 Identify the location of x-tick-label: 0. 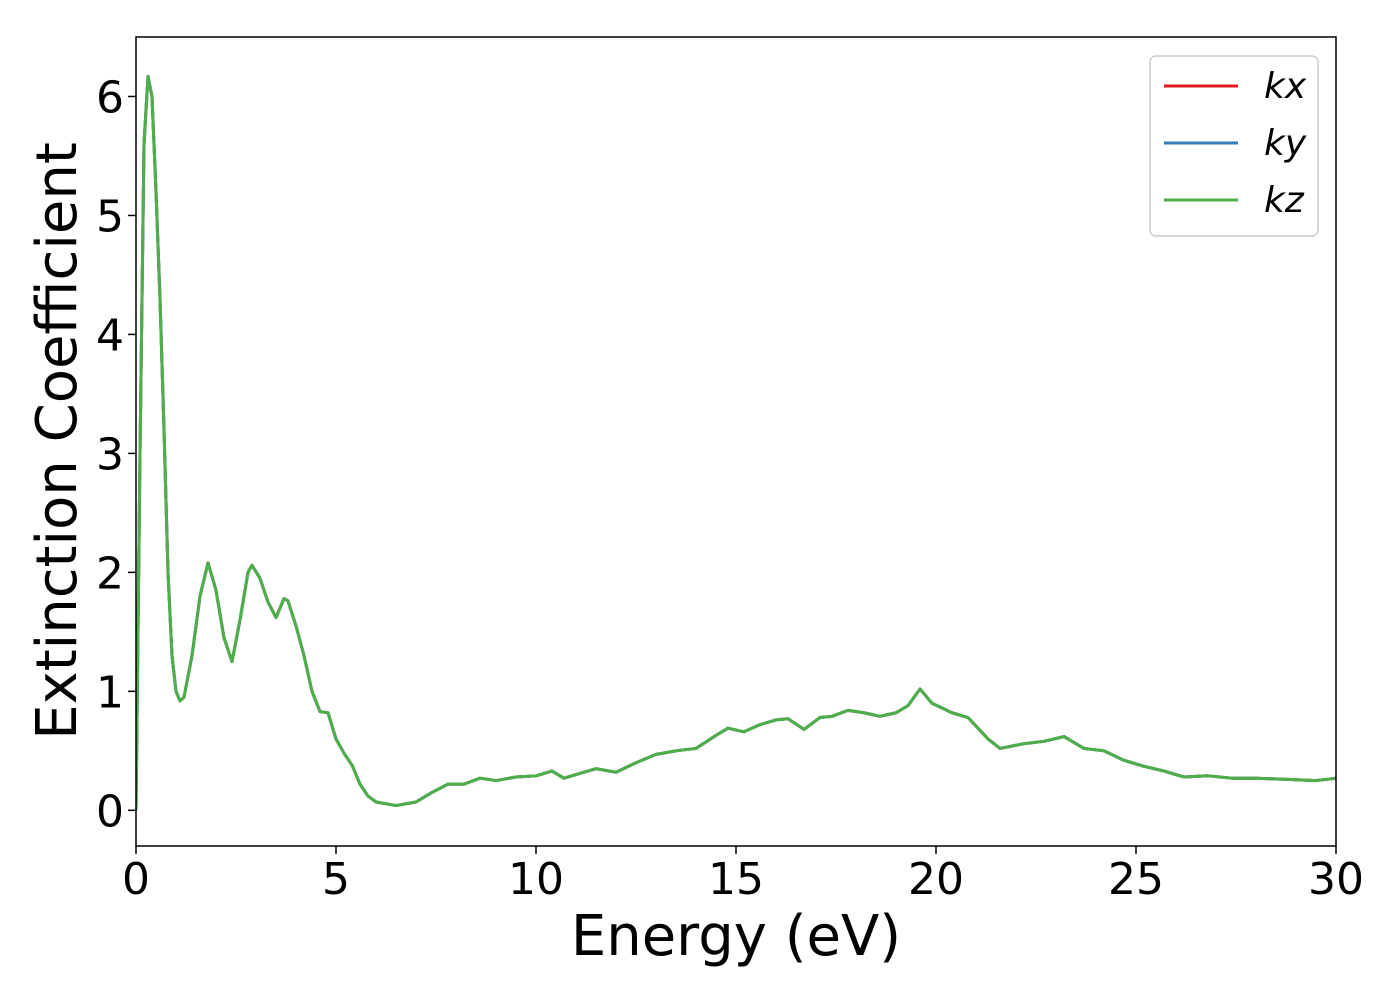
(136, 879).